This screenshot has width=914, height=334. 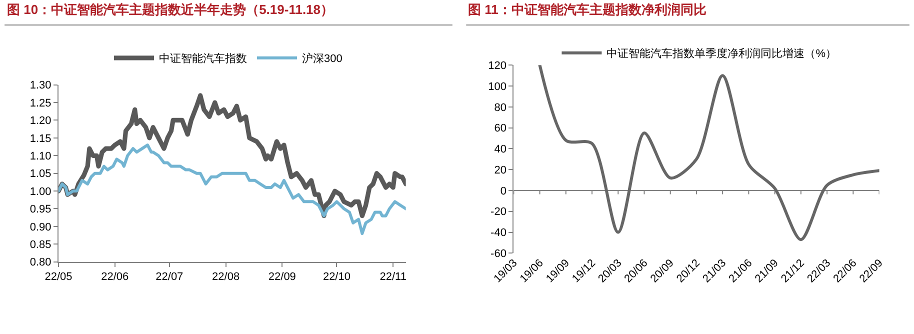 I want to click on chart-title: 图 11：中证智能汽车主题指数净利润同比, so click(x=587, y=9).